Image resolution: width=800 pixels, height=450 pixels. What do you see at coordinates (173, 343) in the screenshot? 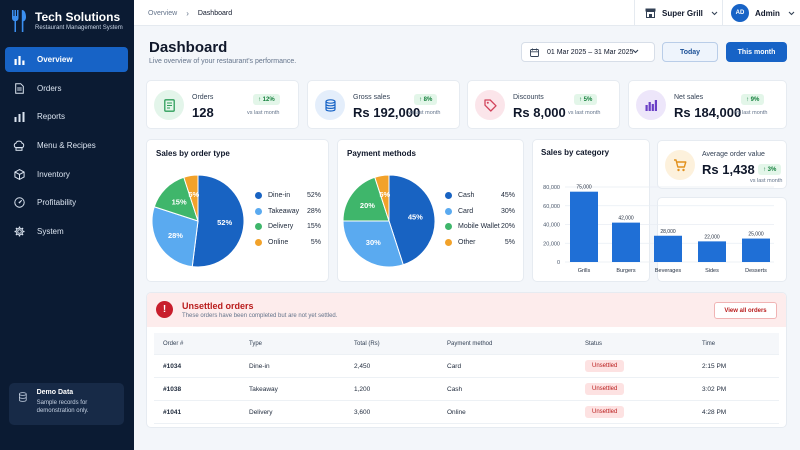
I see `column-header: Order #` at bounding box center [173, 343].